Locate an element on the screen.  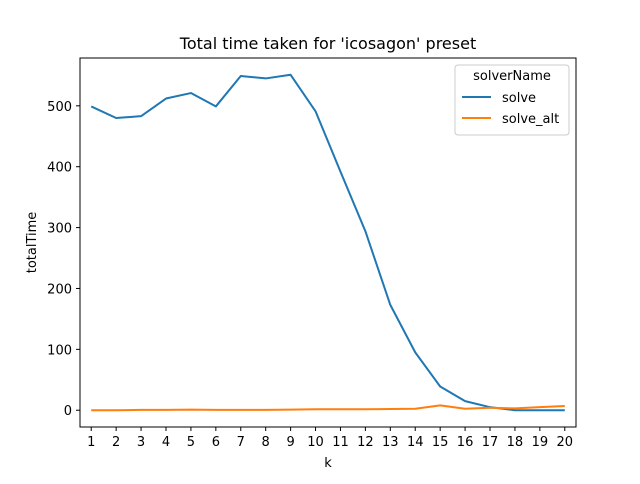
x-tick-label: 4 is located at coordinates (166, 442).